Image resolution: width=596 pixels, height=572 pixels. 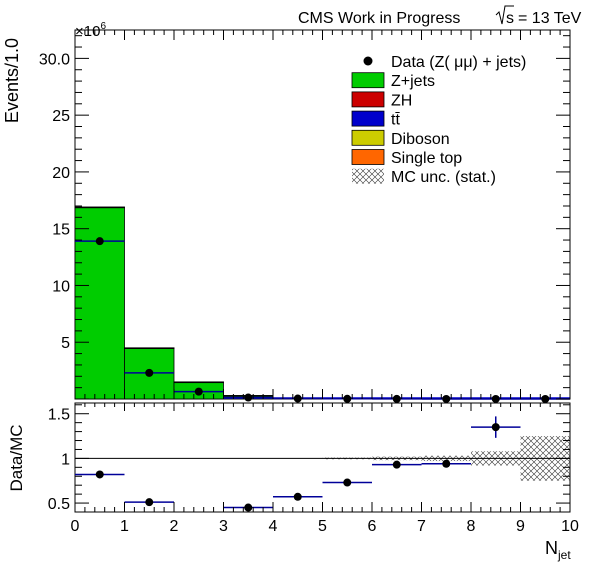 I want to click on hist-bar-tt--0, so click(x=100, y=207).